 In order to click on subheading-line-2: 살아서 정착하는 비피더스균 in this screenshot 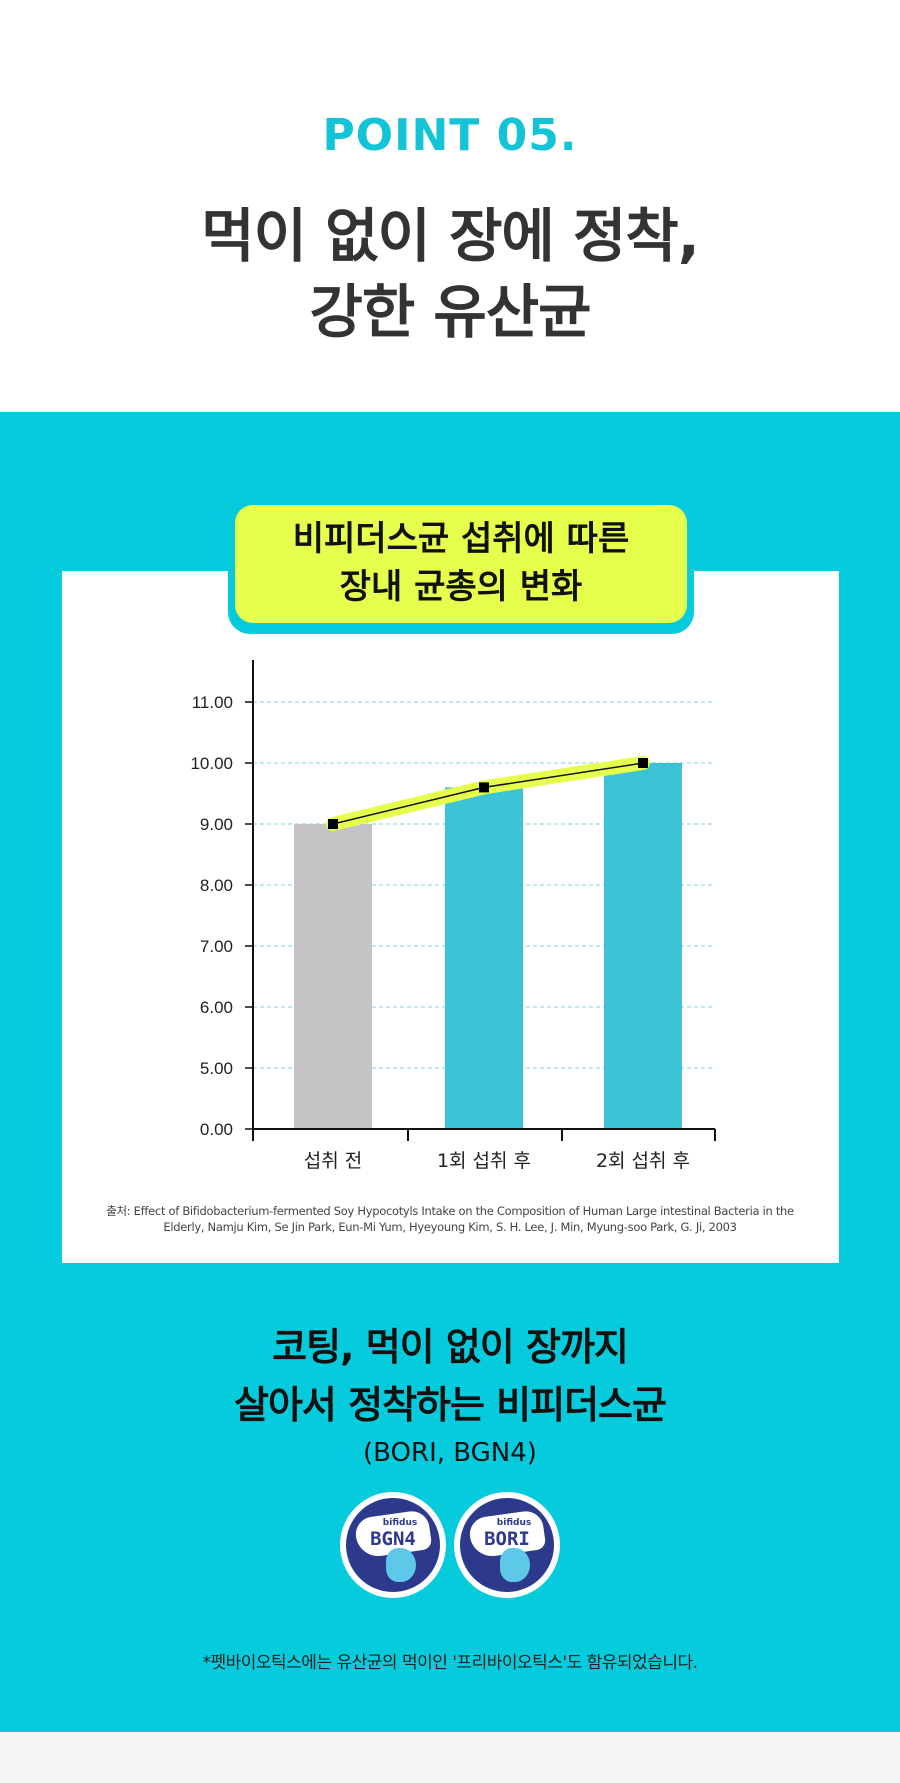, I will do `click(450, 1405)`.